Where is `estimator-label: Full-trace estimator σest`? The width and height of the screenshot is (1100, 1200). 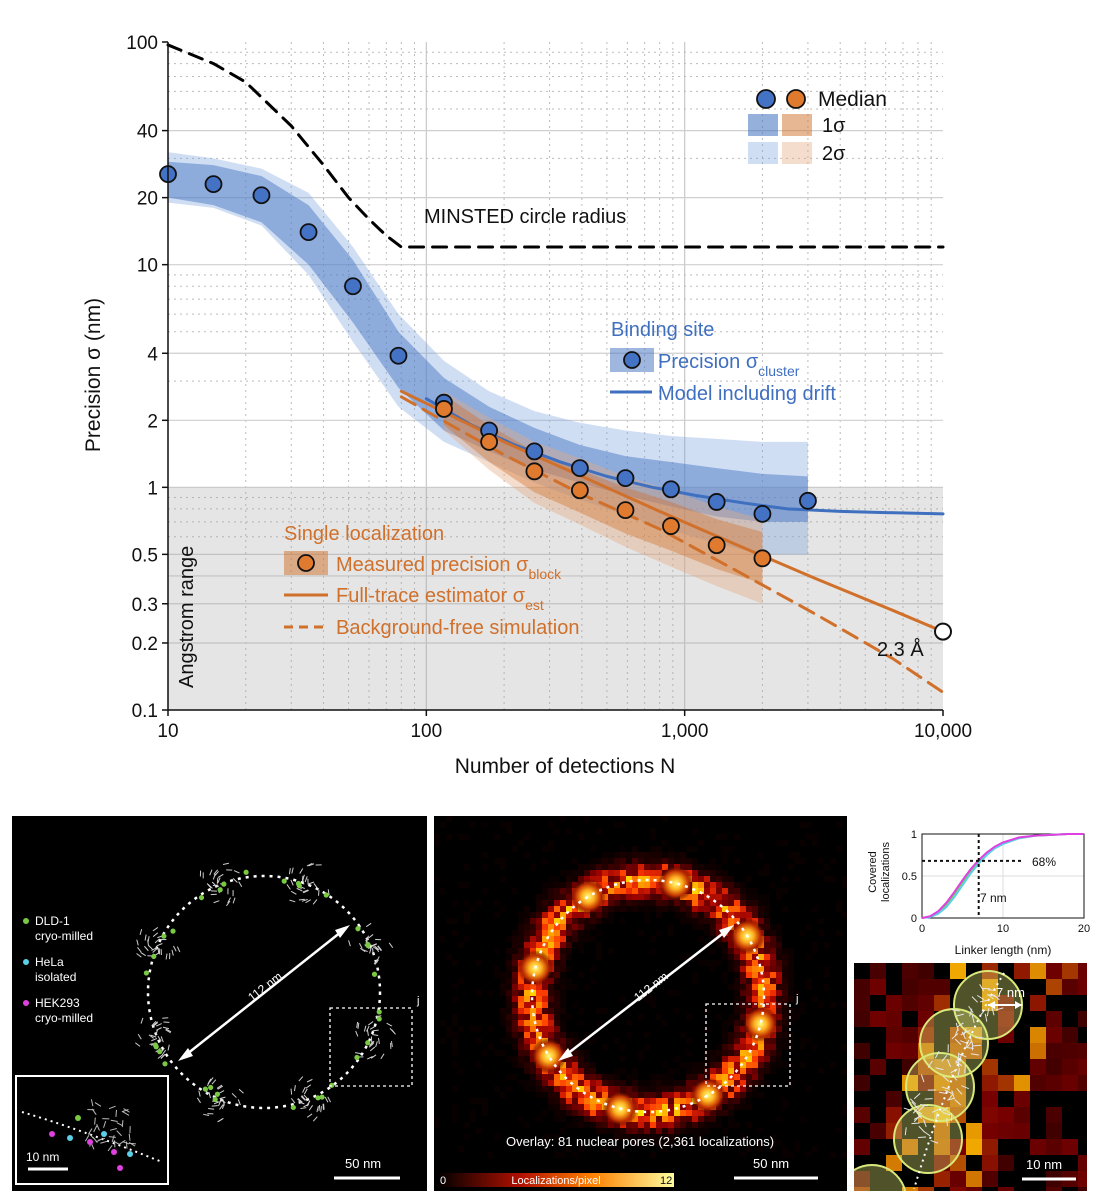 estimator-label: Full-trace estimator σest is located at coordinates (440, 599).